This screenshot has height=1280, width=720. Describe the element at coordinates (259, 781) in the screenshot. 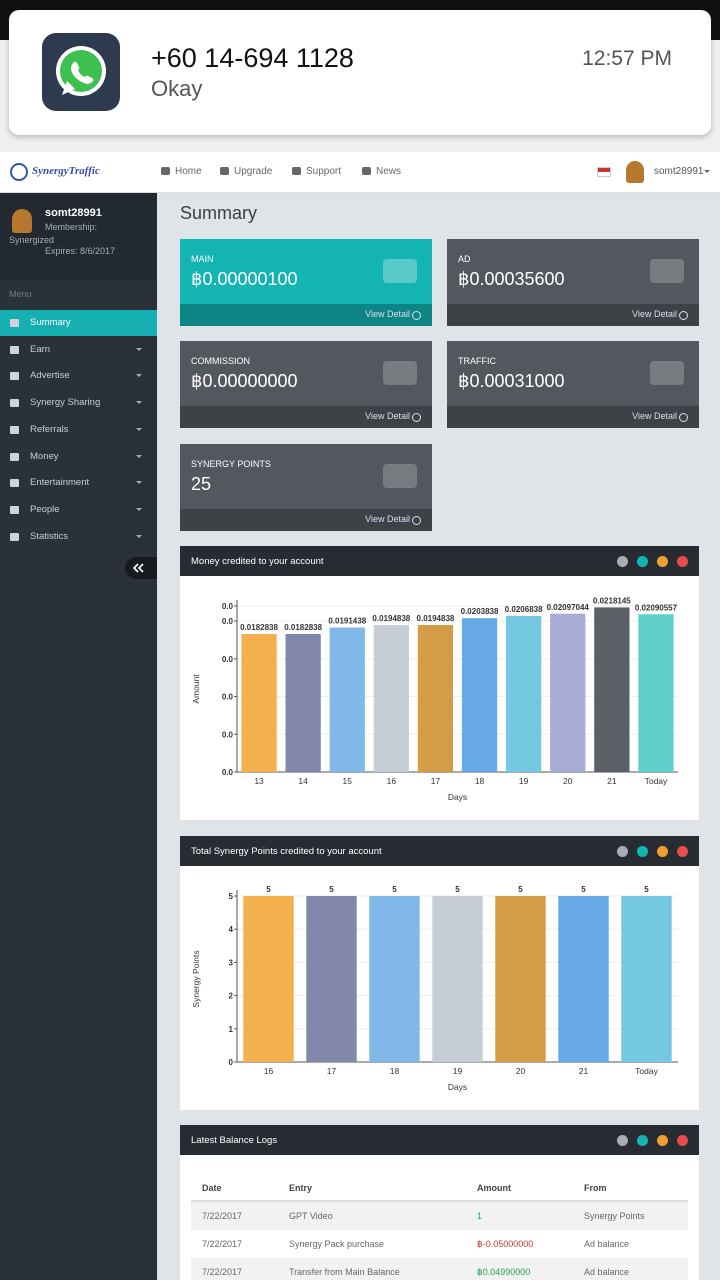

I see `x-tick-label: 13` at that location.